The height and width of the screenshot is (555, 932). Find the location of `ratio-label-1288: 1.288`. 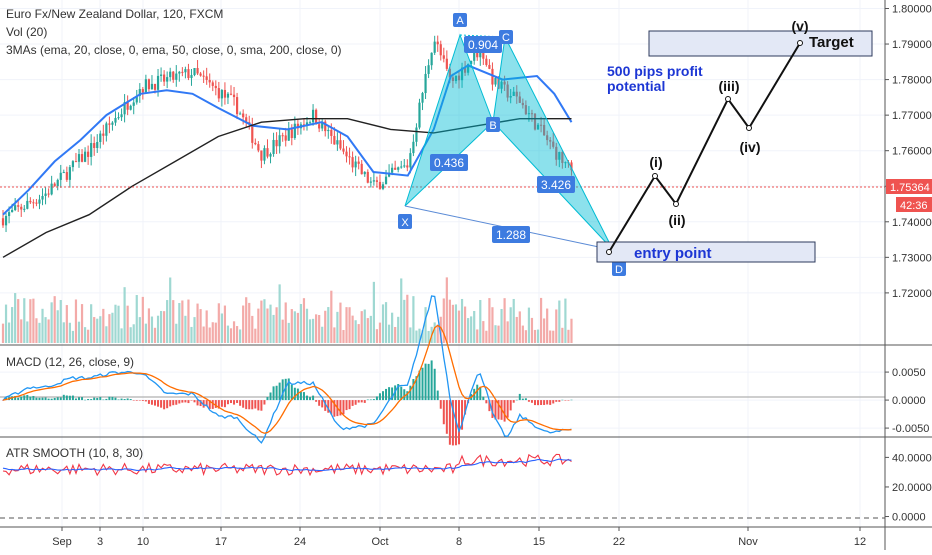

ratio-label-1288: 1.288 is located at coordinates (511, 234).